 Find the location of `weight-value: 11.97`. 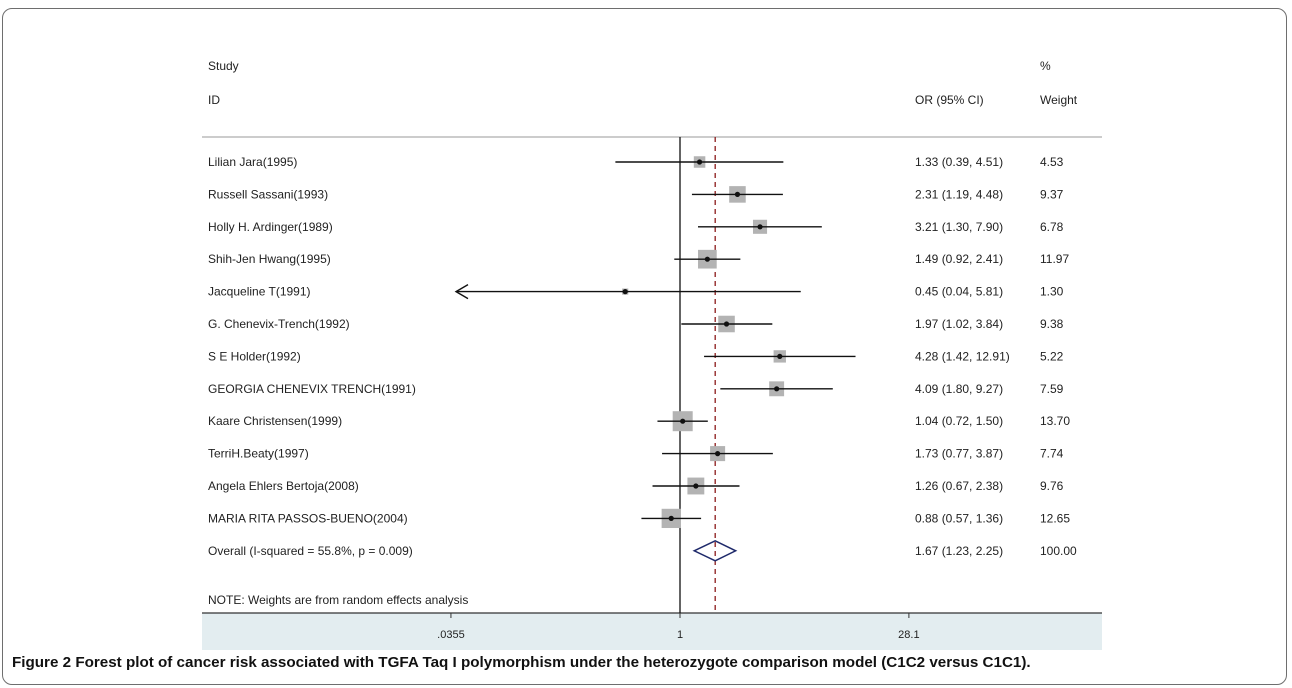

weight-value: 11.97 is located at coordinates (1054, 259).